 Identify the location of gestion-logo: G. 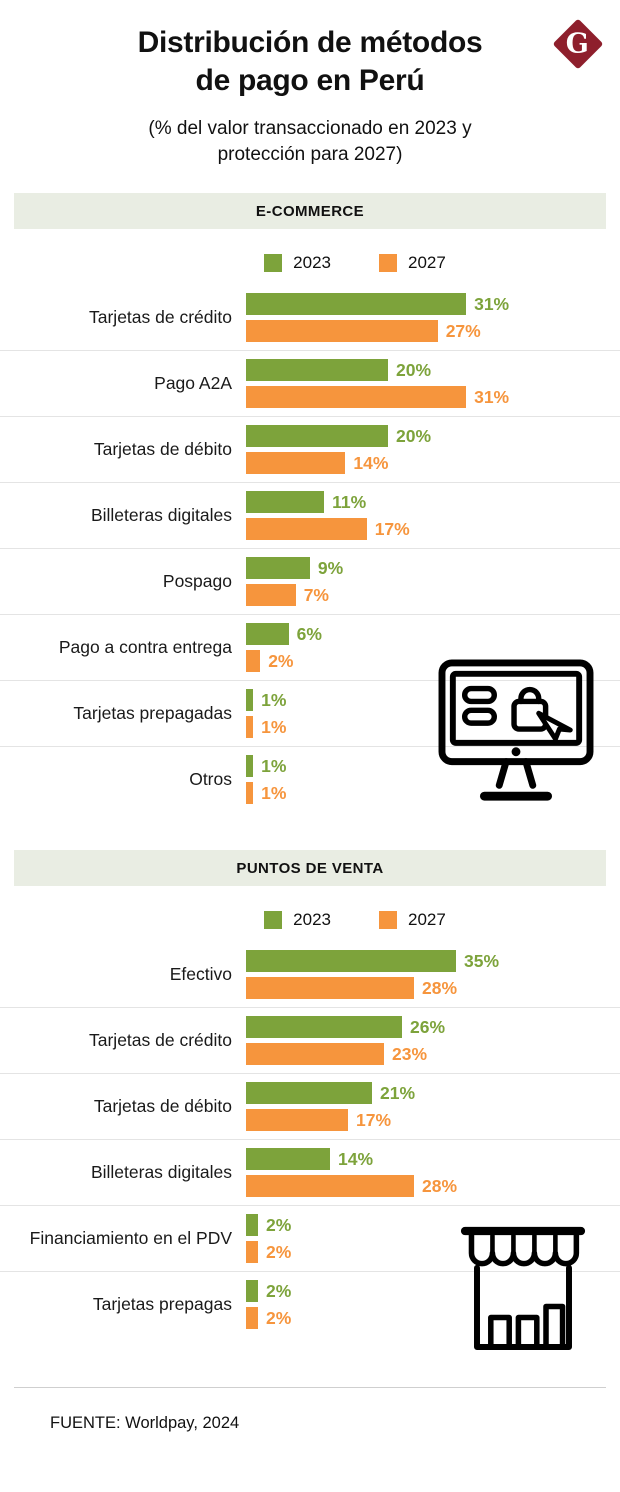
(578, 44).